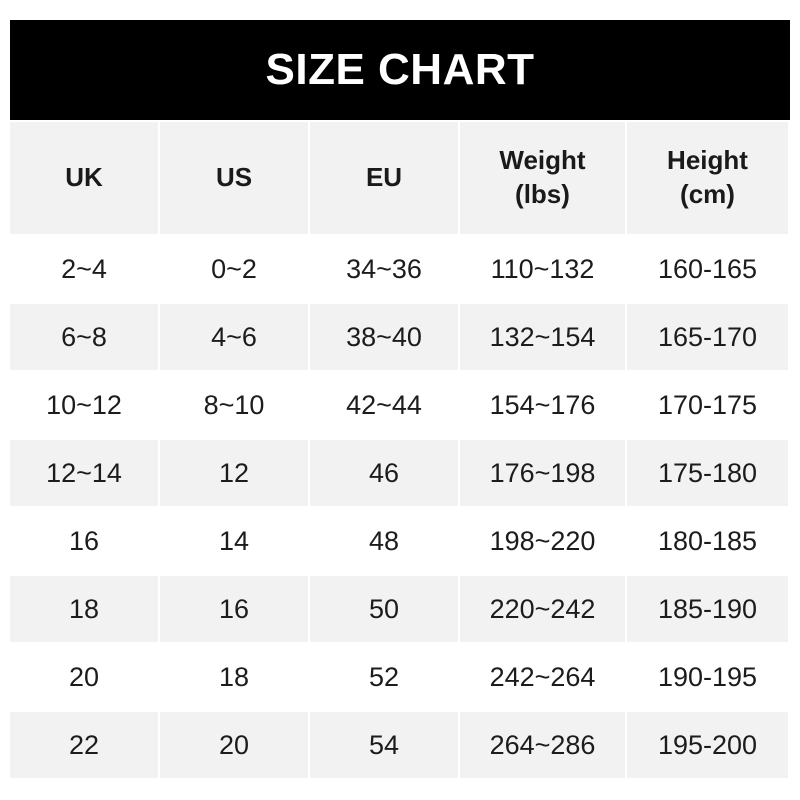  What do you see at coordinates (542, 609) in the screenshot?
I see `table-cell: 220~242` at bounding box center [542, 609].